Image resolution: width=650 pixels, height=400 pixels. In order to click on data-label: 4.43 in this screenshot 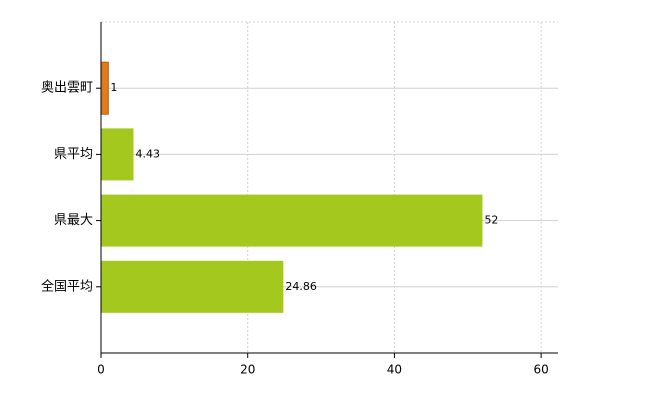, I will do `click(147, 153)`.